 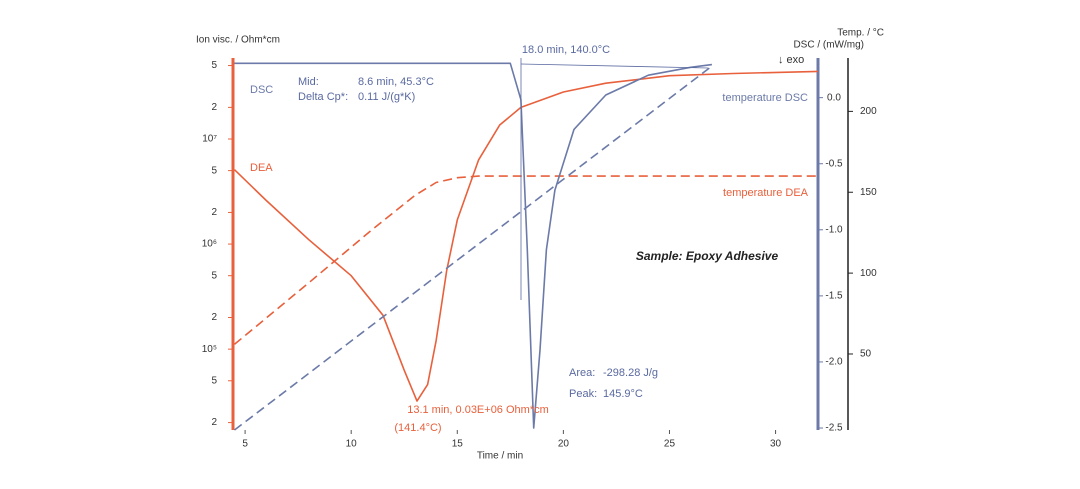 I want to click on x-tick-label: 15, so click(x=458, y=444).